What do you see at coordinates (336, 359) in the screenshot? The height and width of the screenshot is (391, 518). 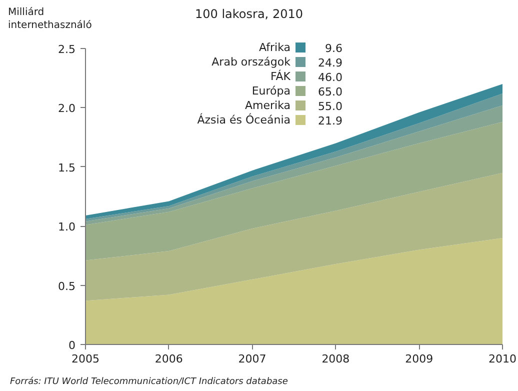 I see `x-tick-label: 2008` at bounding box center [336, 359].